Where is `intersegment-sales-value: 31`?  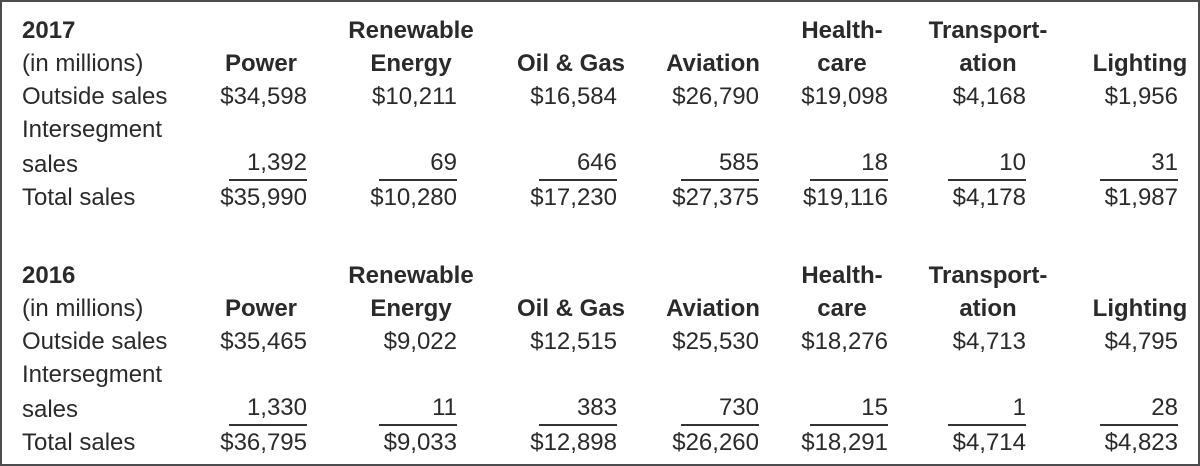
intersegment-sales-value: 31 is located at coordinates (1139, 164).